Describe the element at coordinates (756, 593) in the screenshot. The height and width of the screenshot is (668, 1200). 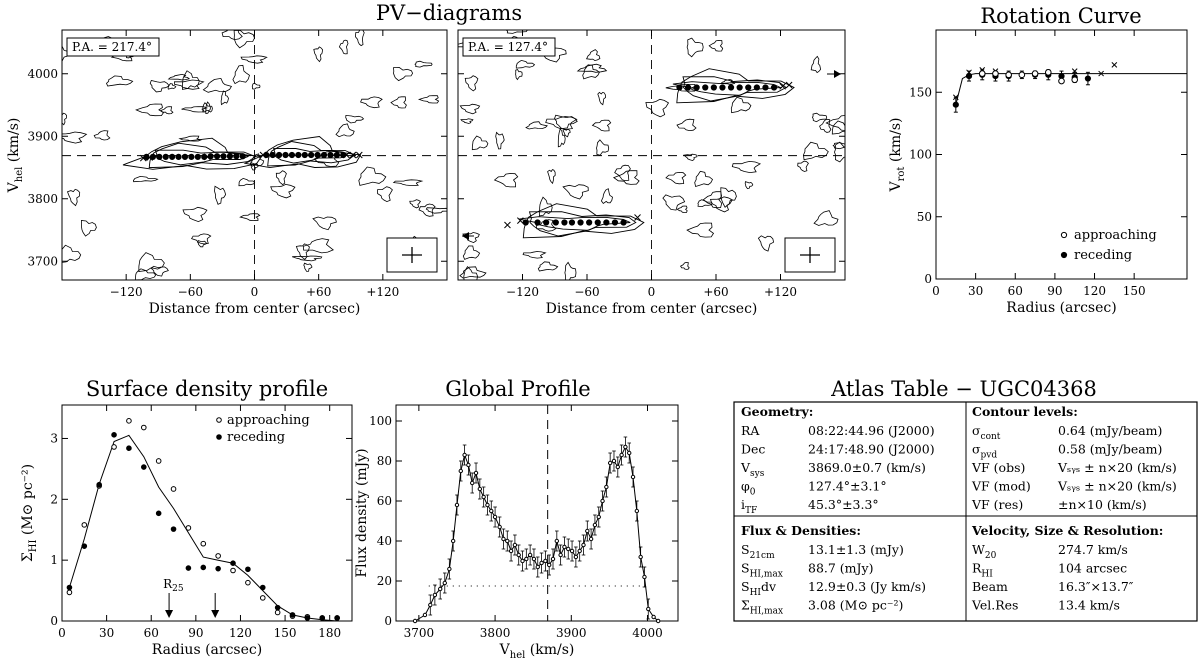
I see `flux-row-label-sub: HI` at that location.